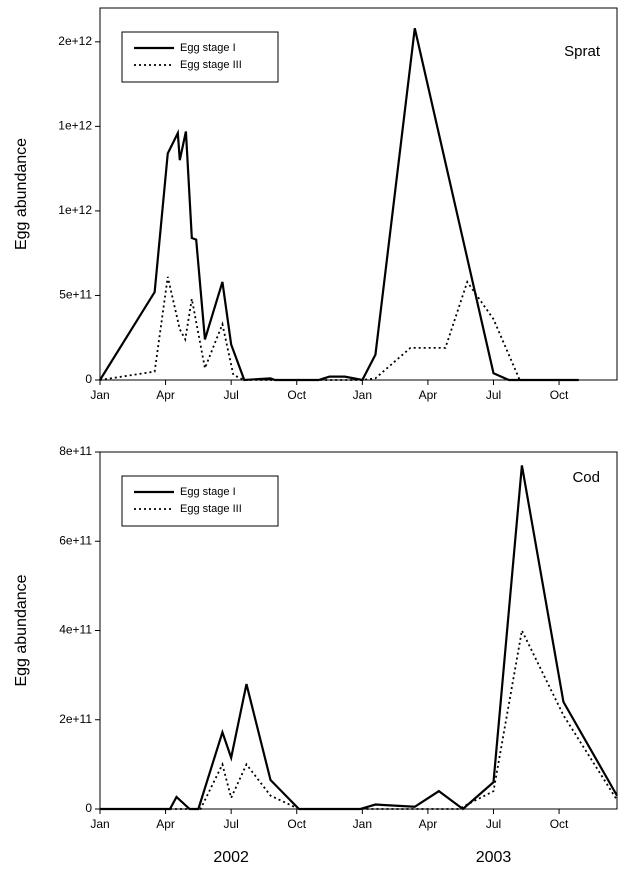  Describe the element at coordinates (586, 477) in the screenshot. I see `annotation: Cod` at that location.